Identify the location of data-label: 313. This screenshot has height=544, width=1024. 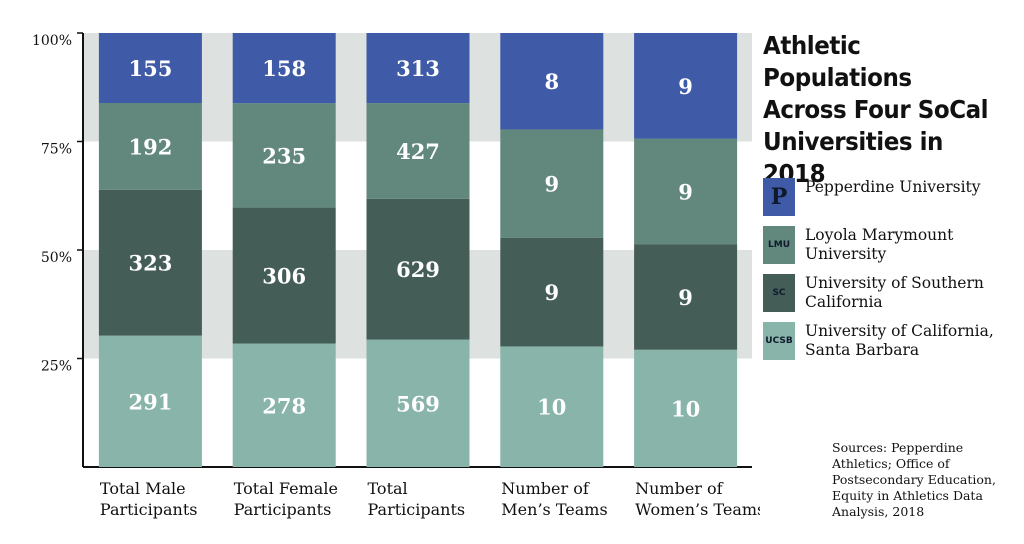
(418, 68).